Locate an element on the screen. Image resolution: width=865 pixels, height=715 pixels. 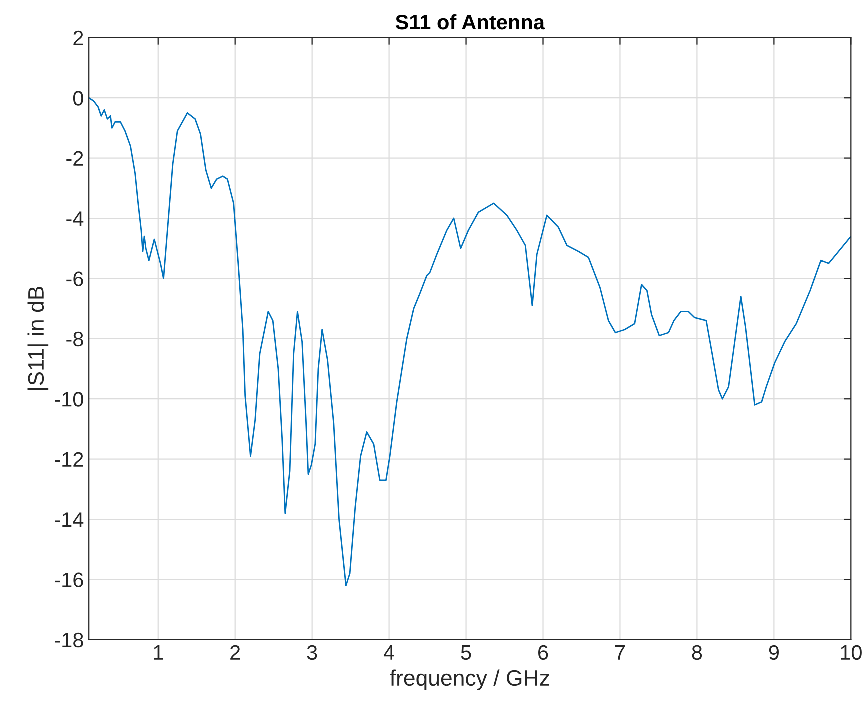
y-tick-label: -18 is located at coordinates (69, 640).